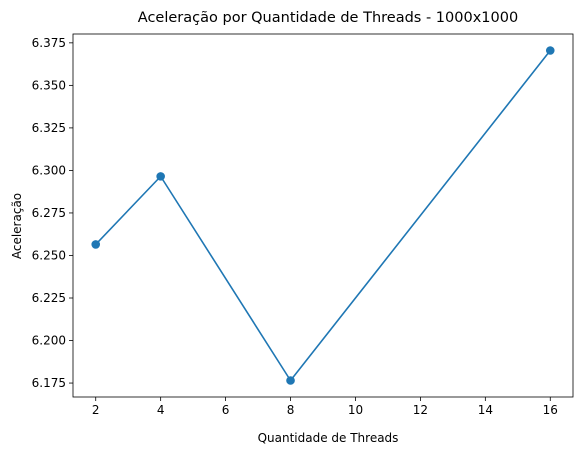 The height and width of the screenshot is (455, 584). What do you see at coordinates (49, 213) in the screenshot?
I see `y-tick-label: 6.275` at bounding box center [49, 213].